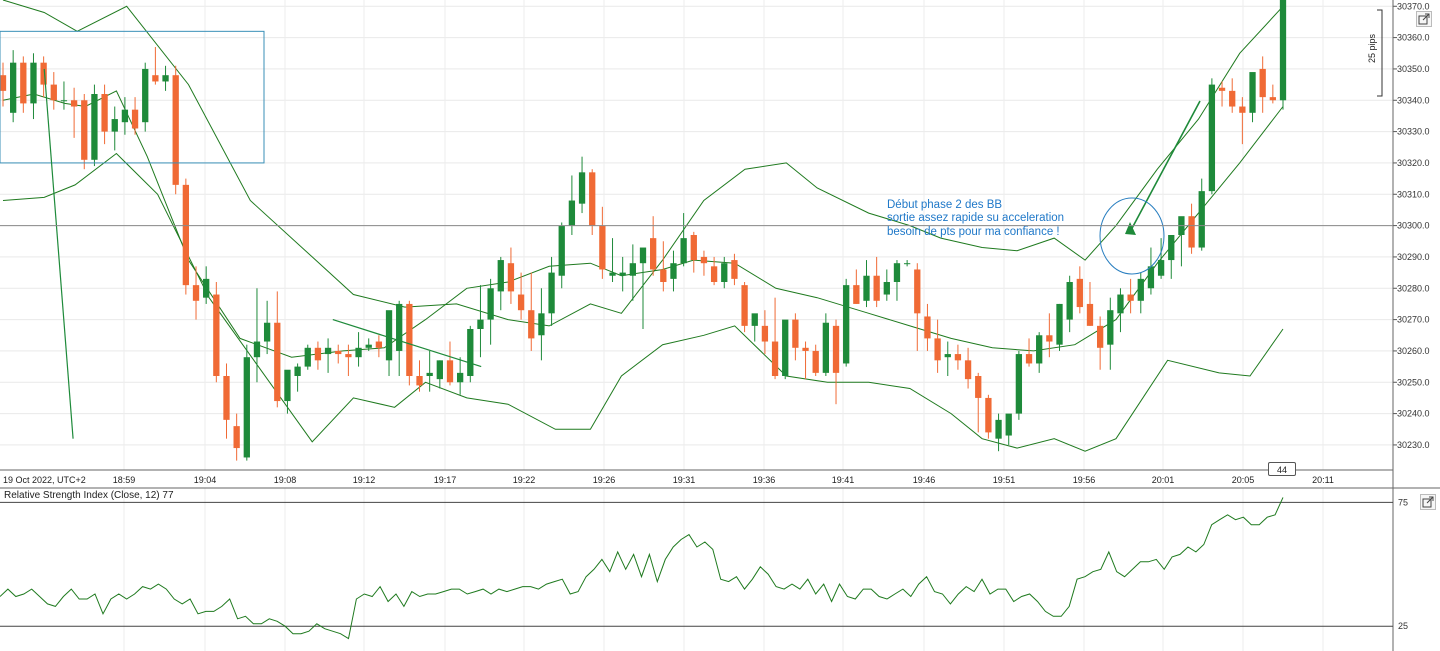 This screenshot has width=1440, height=651. Describe the element at coordinates (1163, 480) in the screenshot. I see `time-label: 20:01` at that location.